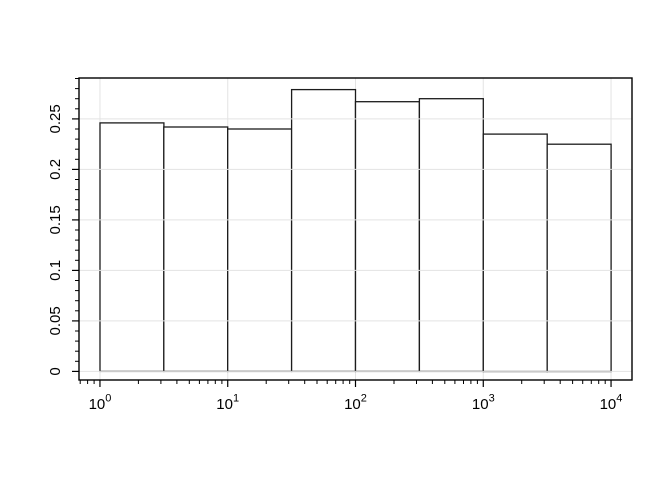  What do you see at coordinates (355, 403) in the screenshot?
I see `x-tick-label: 10²` at bounding box center [355, 403].